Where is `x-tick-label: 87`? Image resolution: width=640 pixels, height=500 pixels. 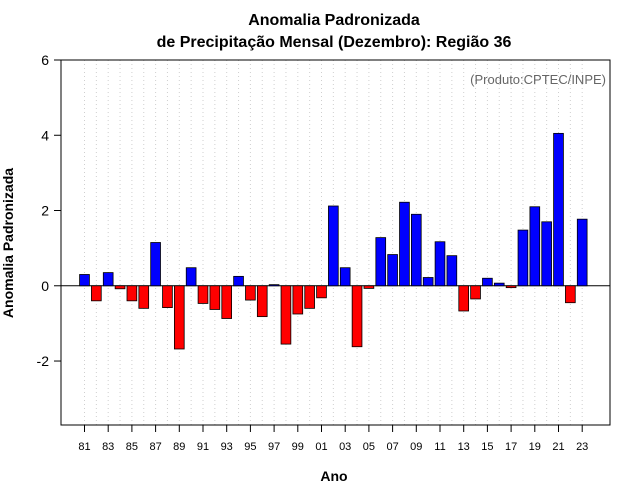 x-tick-label: 87 is located at coordinates (155, 447).